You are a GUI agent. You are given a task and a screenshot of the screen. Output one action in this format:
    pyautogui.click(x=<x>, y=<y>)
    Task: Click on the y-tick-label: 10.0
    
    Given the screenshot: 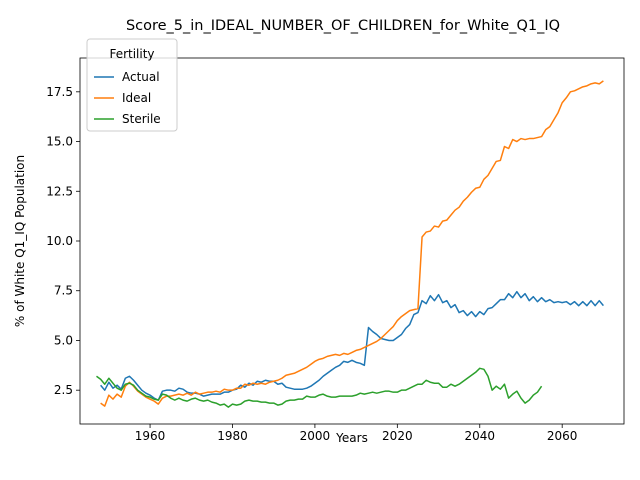 What is the action you would take?
    pyautogui.click(x=59, y=241)
    